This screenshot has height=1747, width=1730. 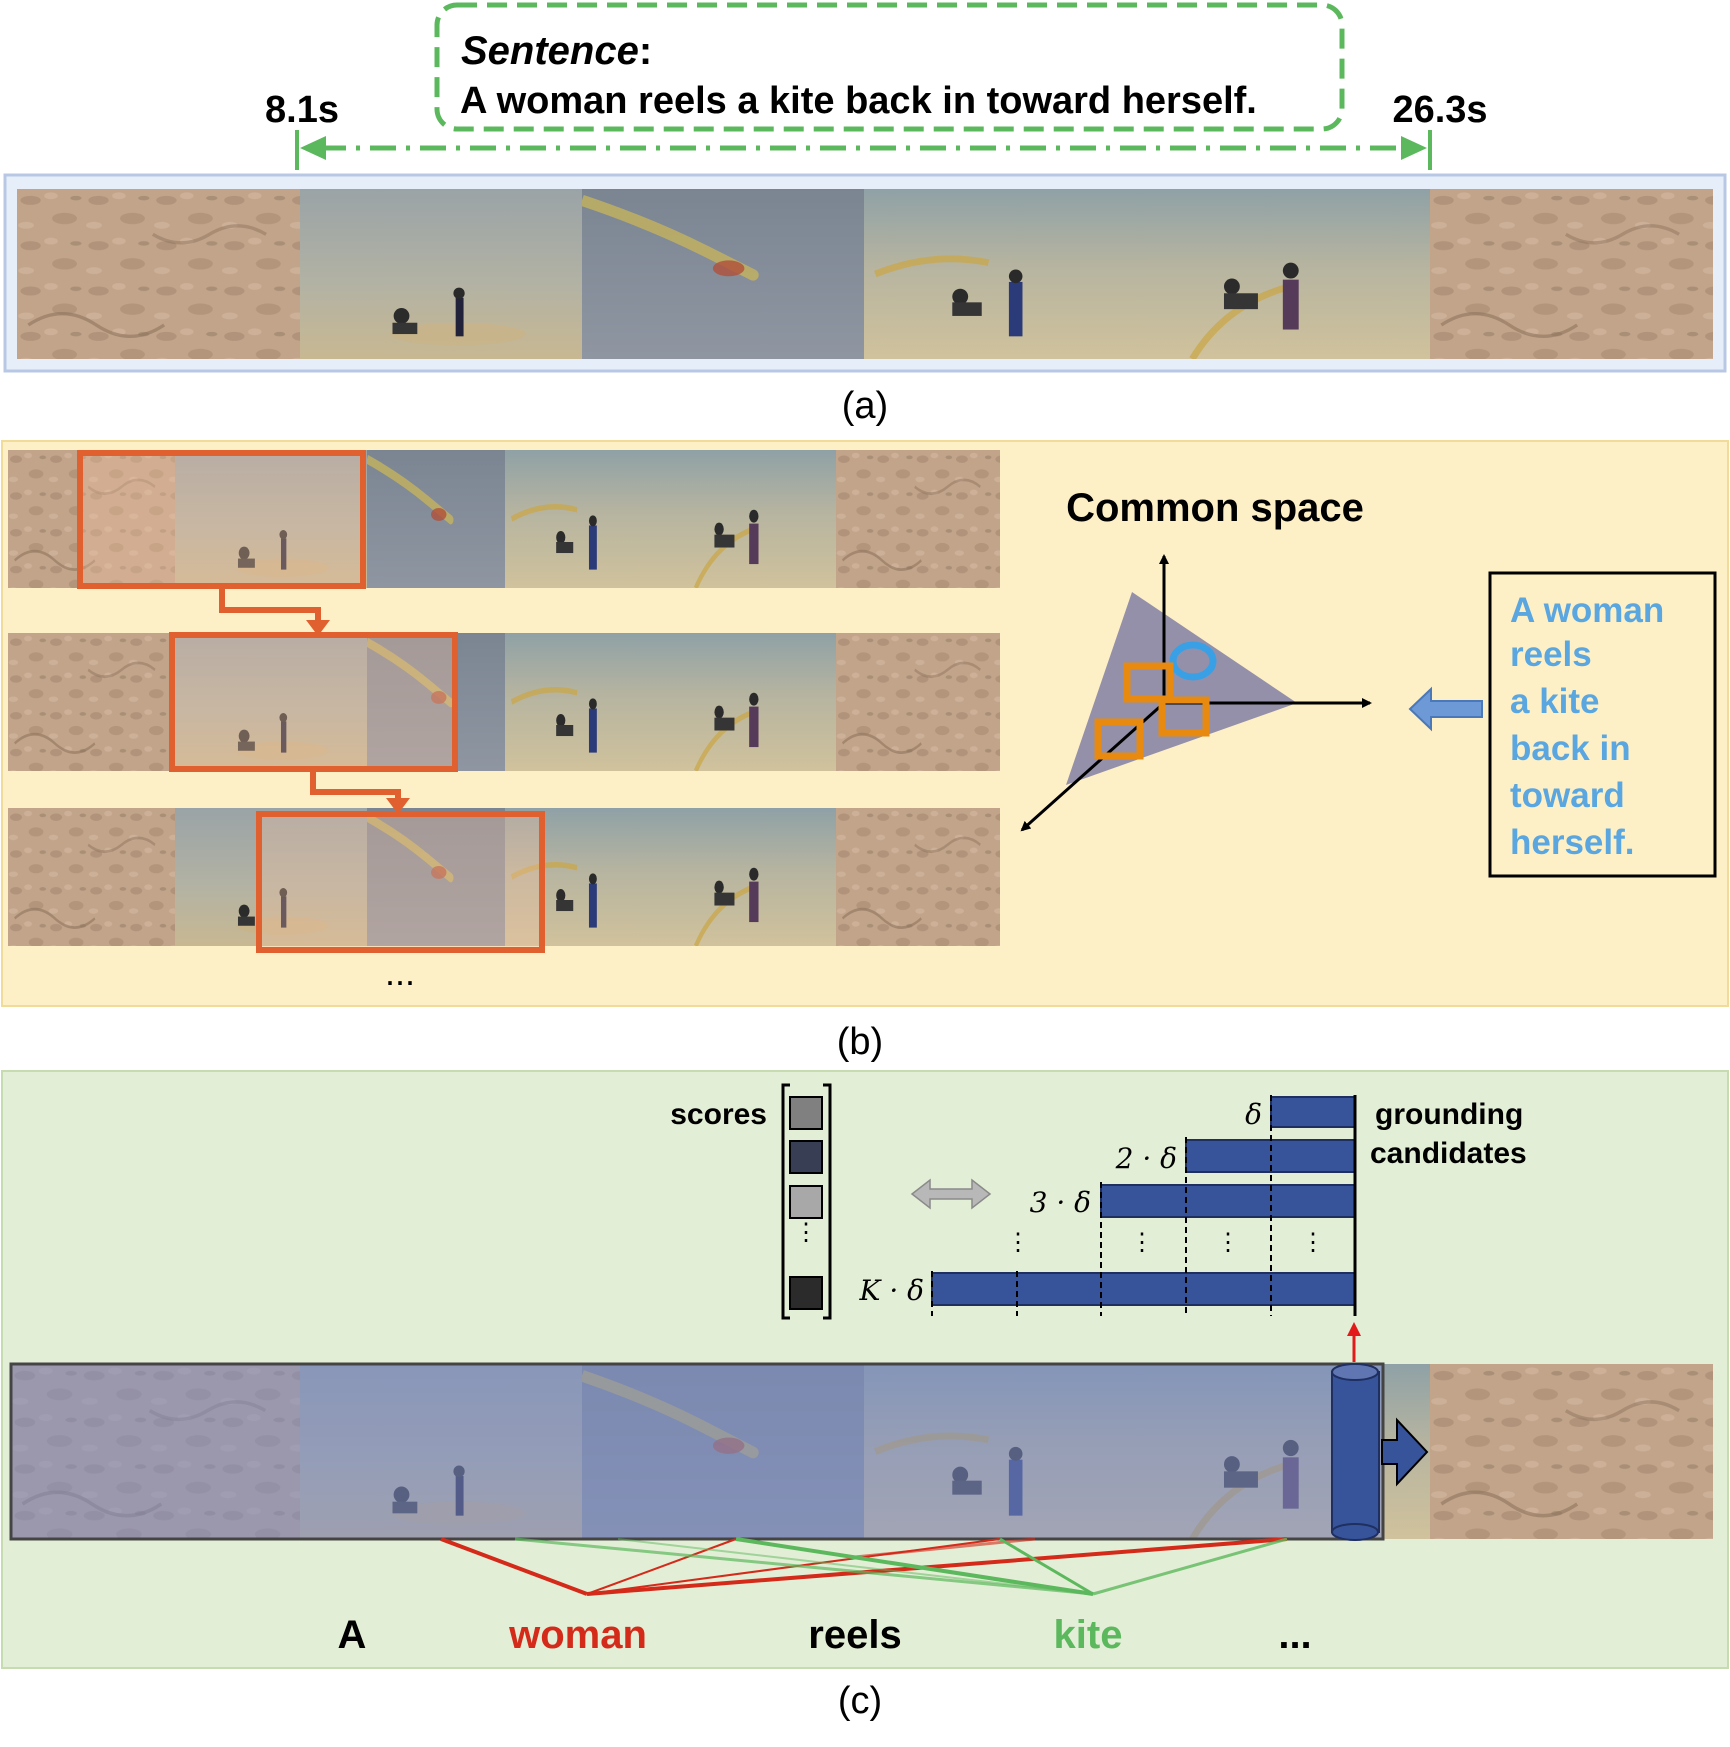 What do you see at coordinates (1567, 795) in the screenshot?
I see `query-line: toward` at bounding box center [1567, 795].